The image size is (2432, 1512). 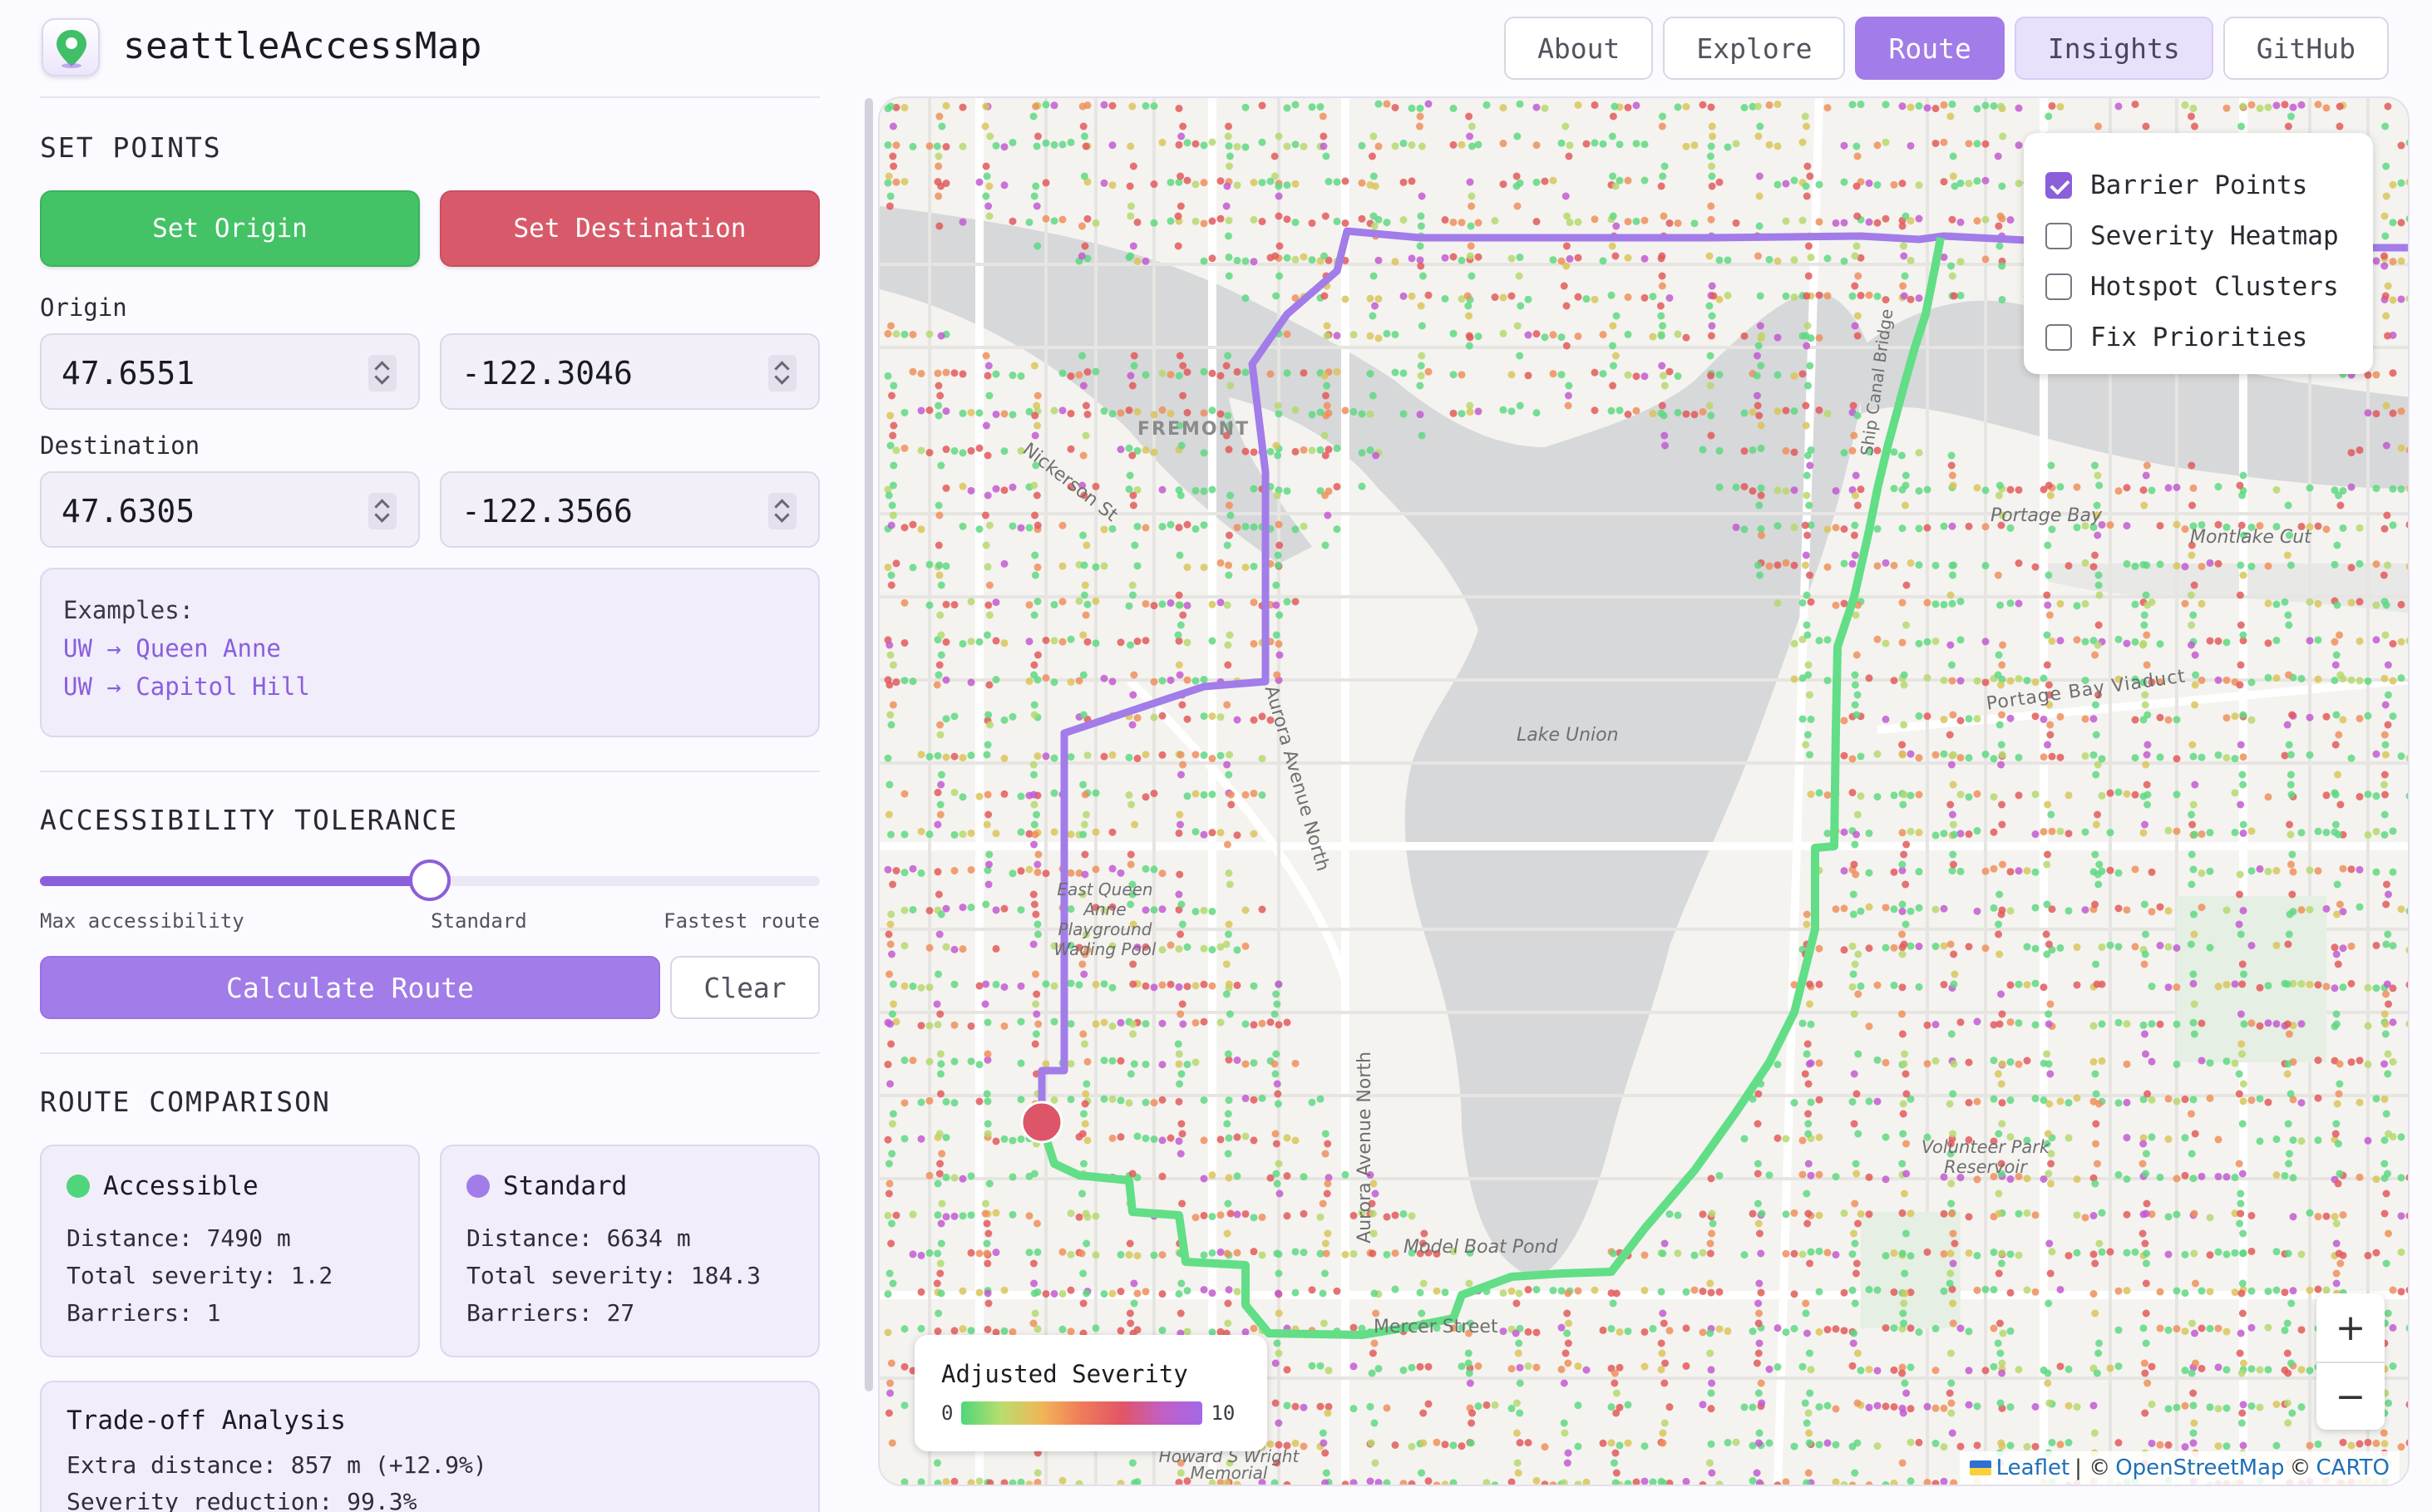 What do you see at coordinates (2198, 235) in the screenshot?
I see `layer-severity-heatmap: Severity Heatmap` at bounding box center [2198, 235].